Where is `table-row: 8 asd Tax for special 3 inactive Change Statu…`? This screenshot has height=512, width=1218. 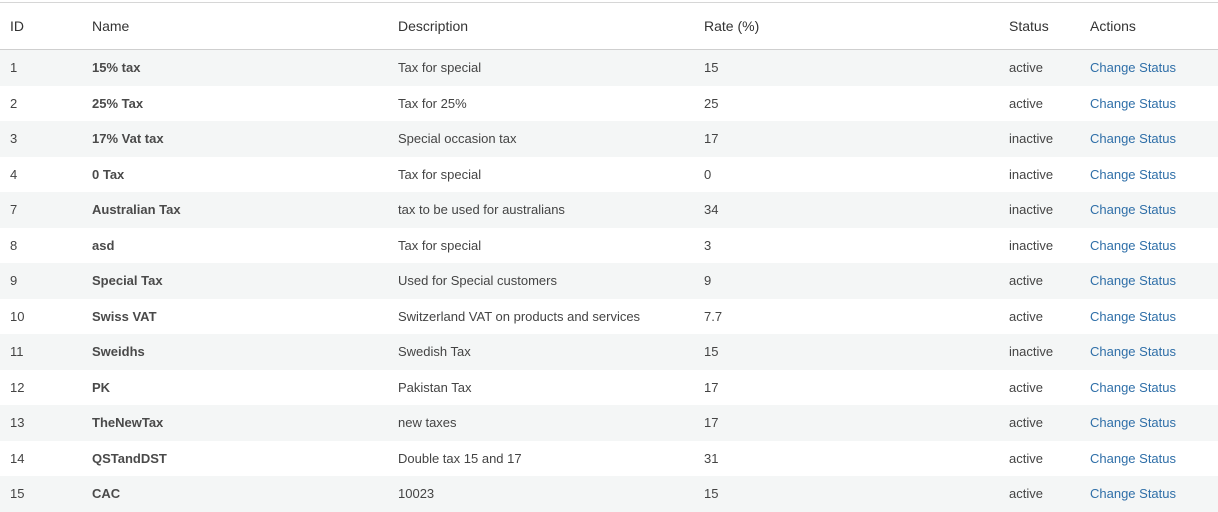 table-row: 8 asd Tax for special 3 inactive Change Statu… is located at coordinates (609, 246).